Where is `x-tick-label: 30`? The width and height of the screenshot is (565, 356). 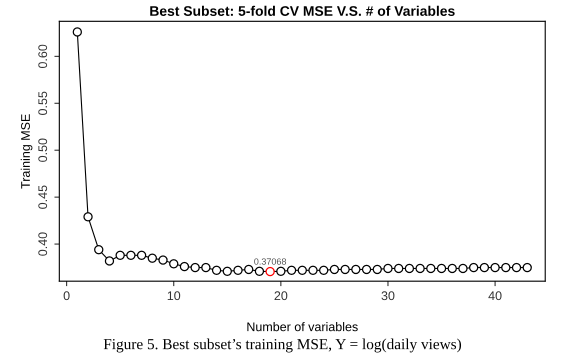
x-tick-label: 30 is located at coordinates (387, 295).